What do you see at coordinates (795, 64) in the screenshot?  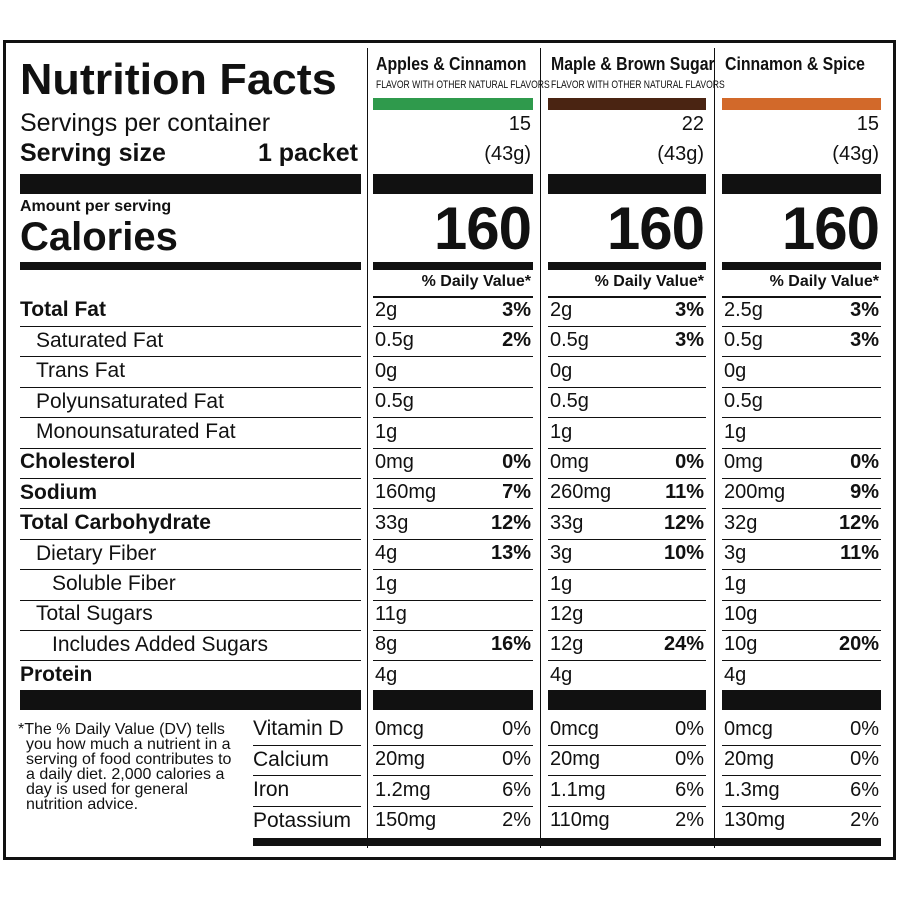 I see `product-name: Cinnamon & Spice` at bounding box center [795, 64].